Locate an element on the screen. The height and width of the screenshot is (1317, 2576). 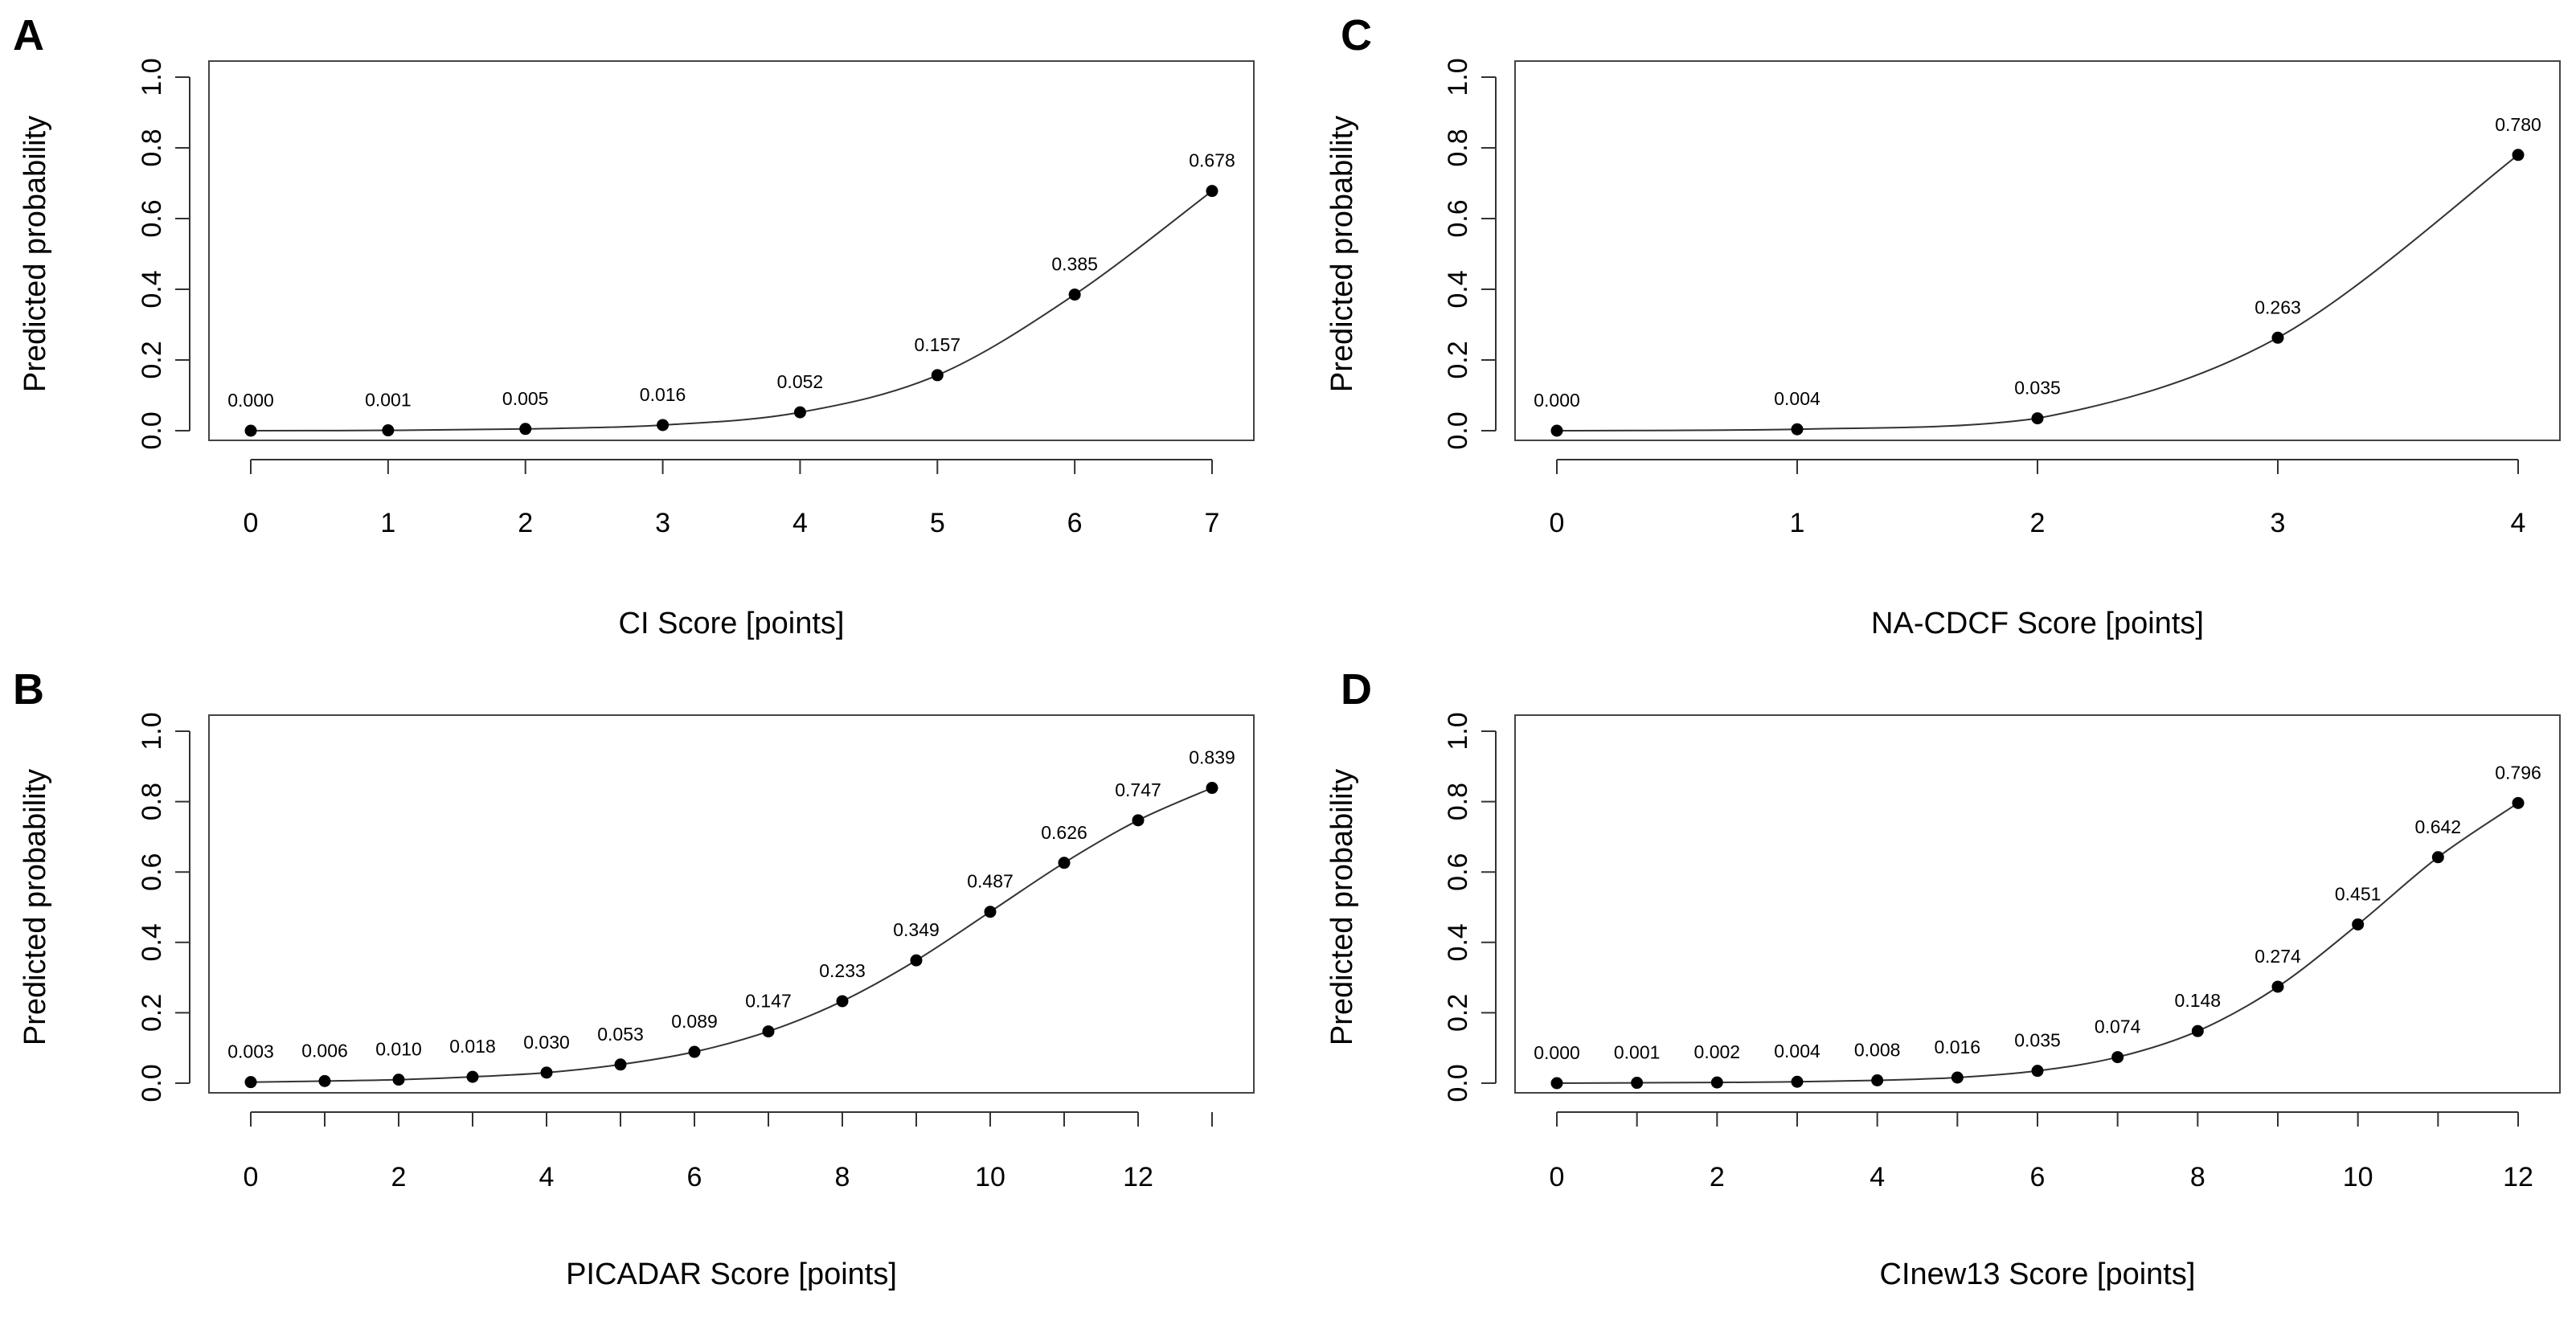
panel-letter: C is located at coordinates (1356, 35).